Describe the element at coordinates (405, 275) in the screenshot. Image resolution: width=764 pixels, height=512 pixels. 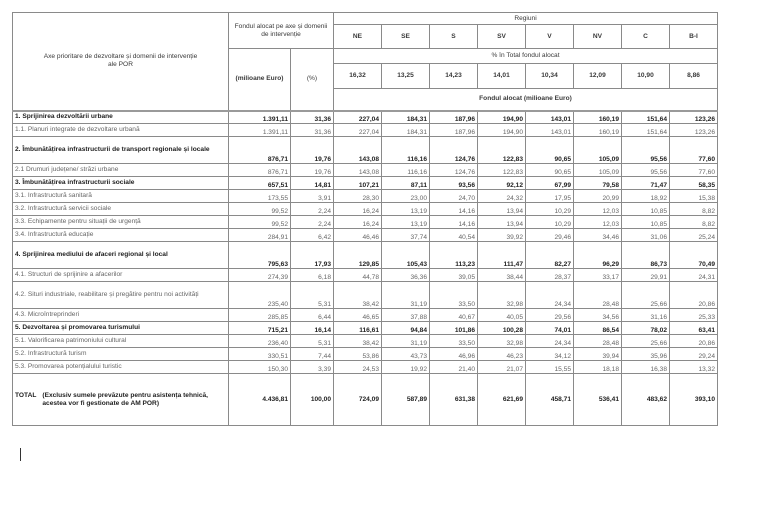
I see `row-value: 36,36` at that location.